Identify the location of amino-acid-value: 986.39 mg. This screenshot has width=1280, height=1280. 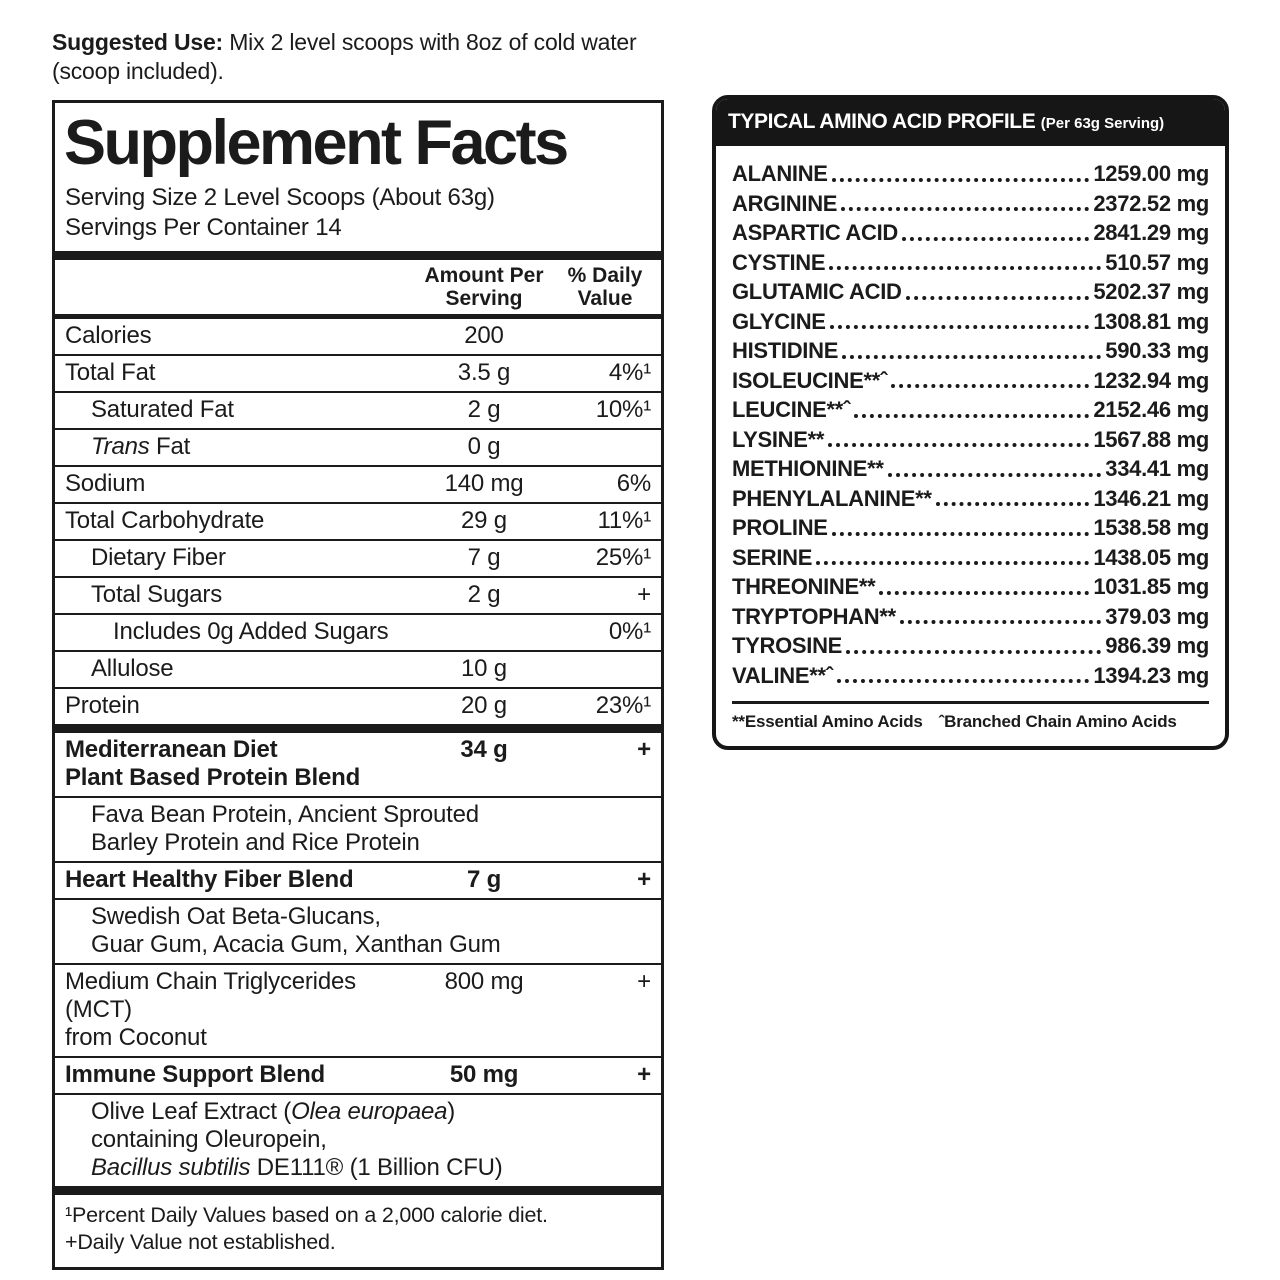
(1157, 645).